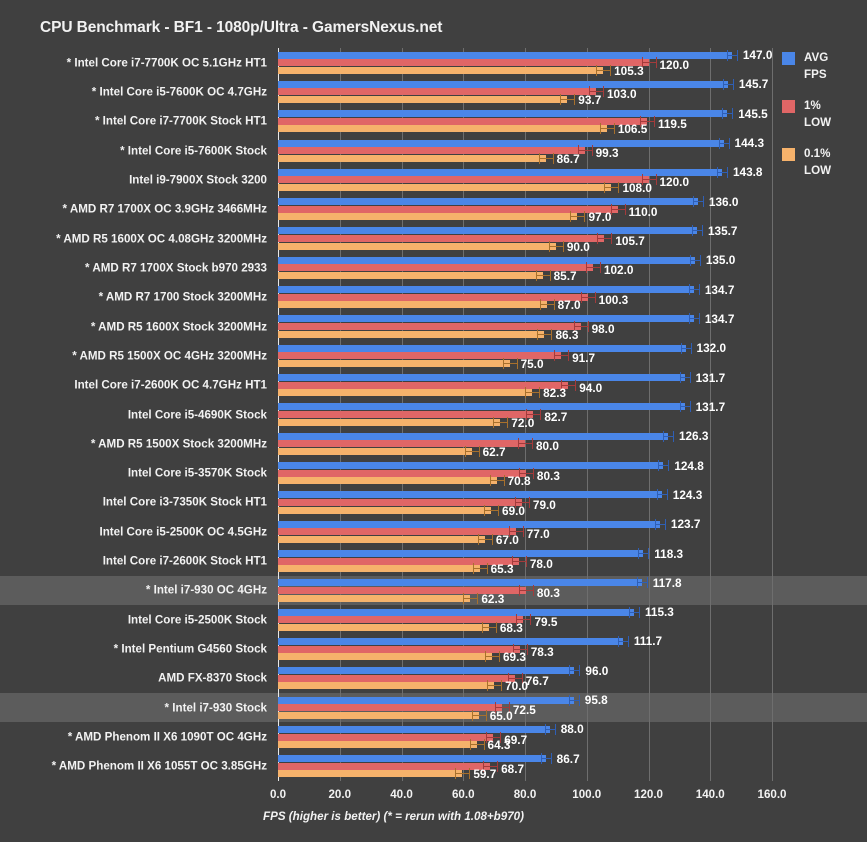 This screenshot has width=867, height=842. Describe the element at coordinates (499, 745) in the screenshot. I see `value-label-low01: 64.3` at that location.